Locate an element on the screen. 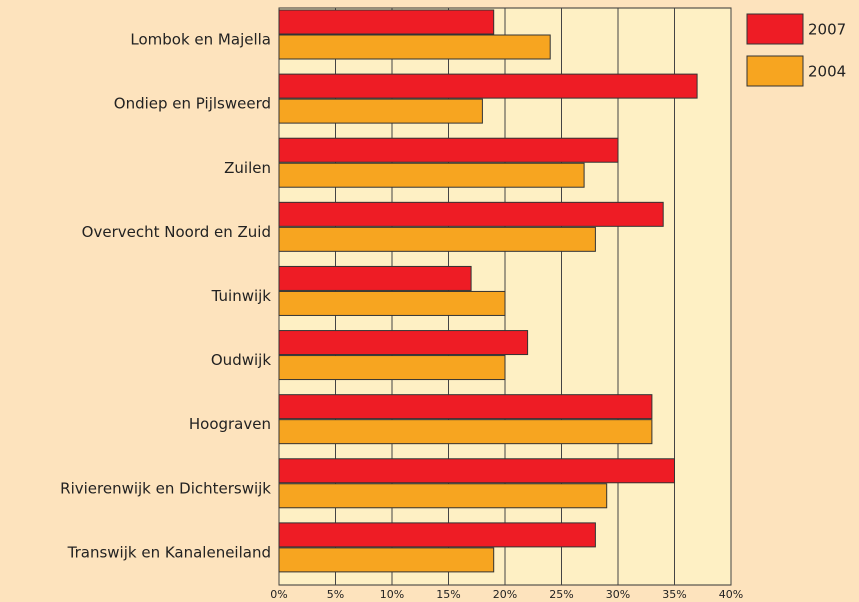 The width and height of the screenshot is (859, 602). category-label: Hoograven is located at coordinates (230, 424).